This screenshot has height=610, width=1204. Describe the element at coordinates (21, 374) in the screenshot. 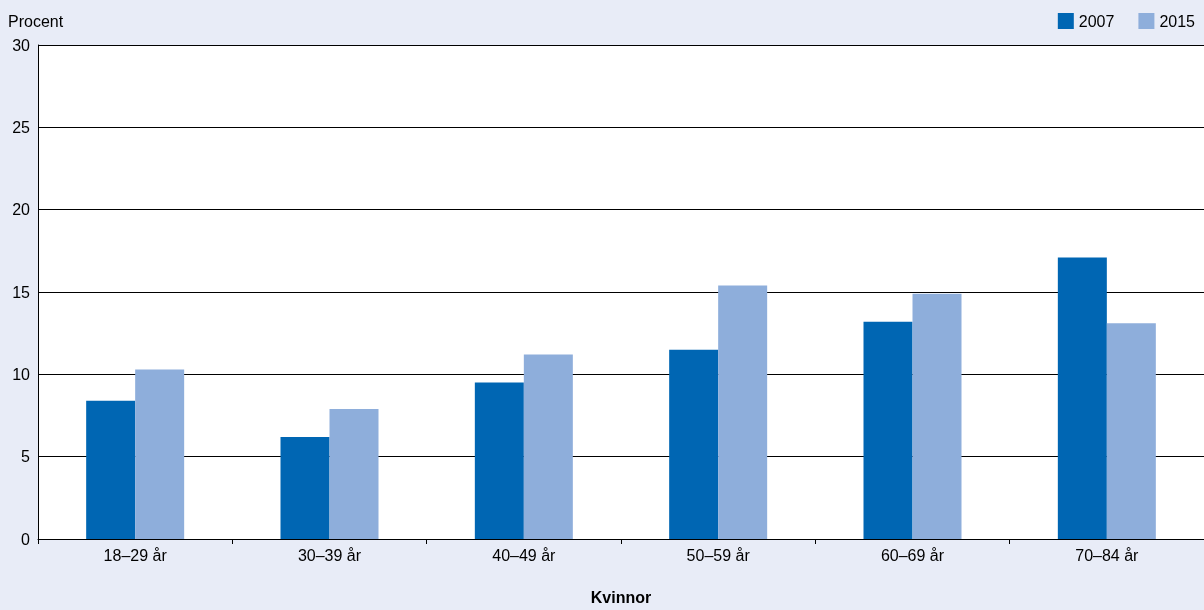

I see `y-tick-label: 10` at that location.